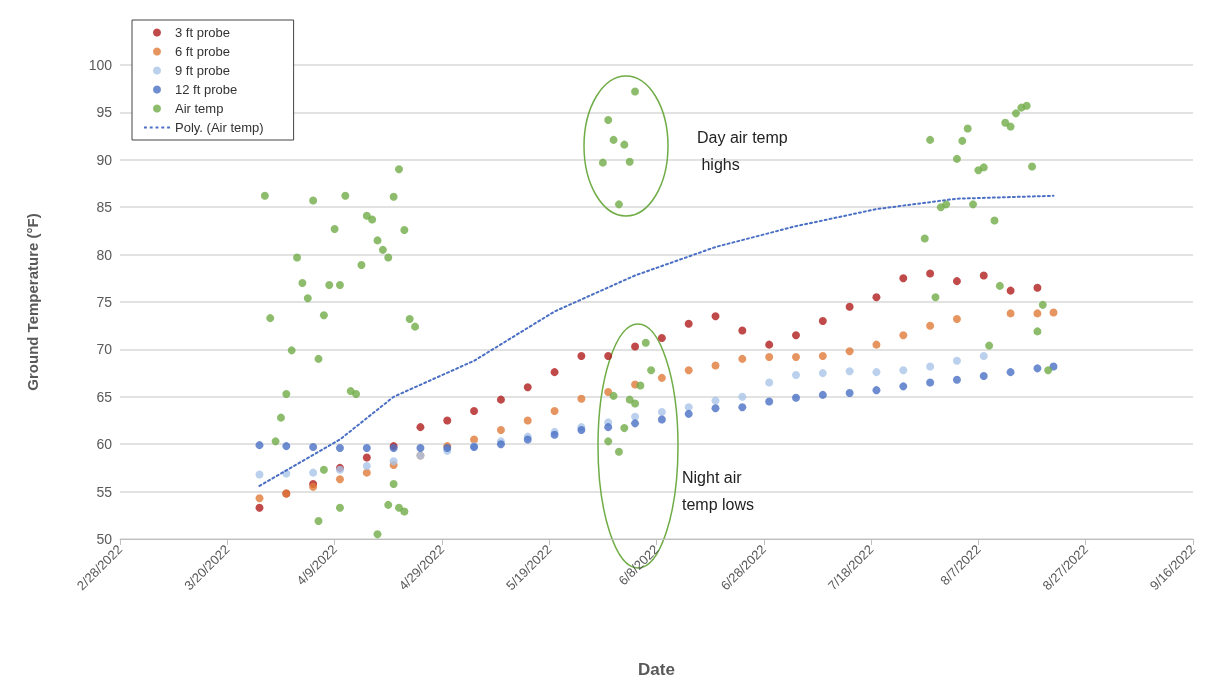  Describe the element at coordinates (104, 159) in the screenshot. I see `y-tick-label: 90` at that location.